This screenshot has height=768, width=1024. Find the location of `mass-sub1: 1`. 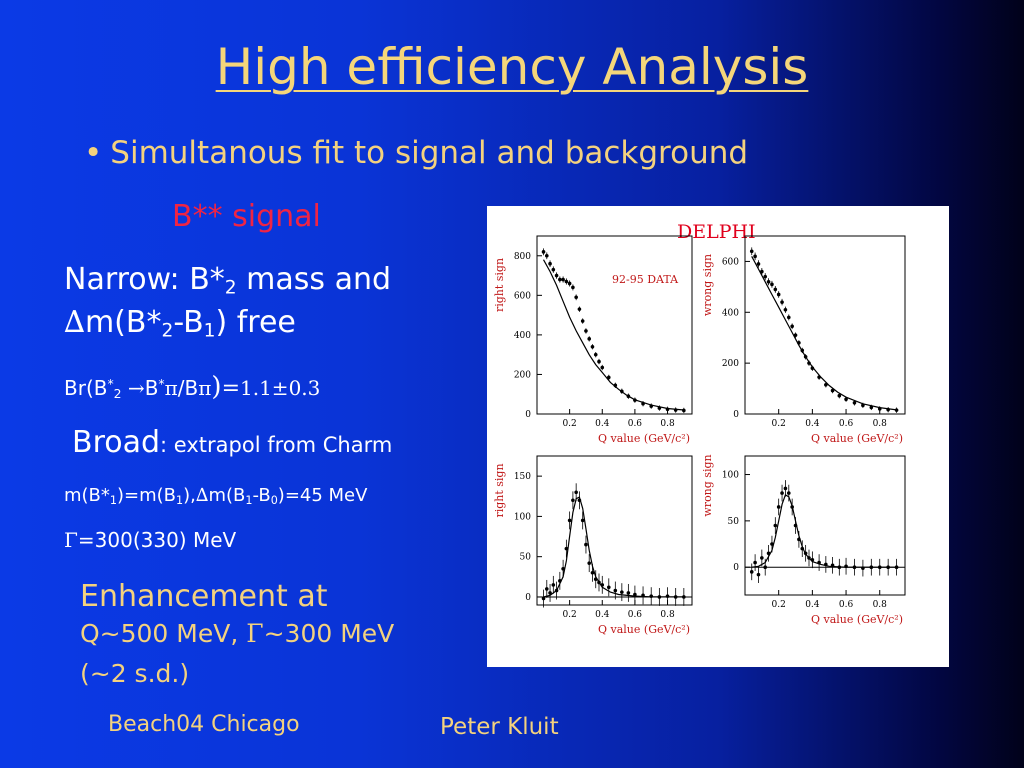

mass-sub1: 1 is located at coordinates (113, 500).